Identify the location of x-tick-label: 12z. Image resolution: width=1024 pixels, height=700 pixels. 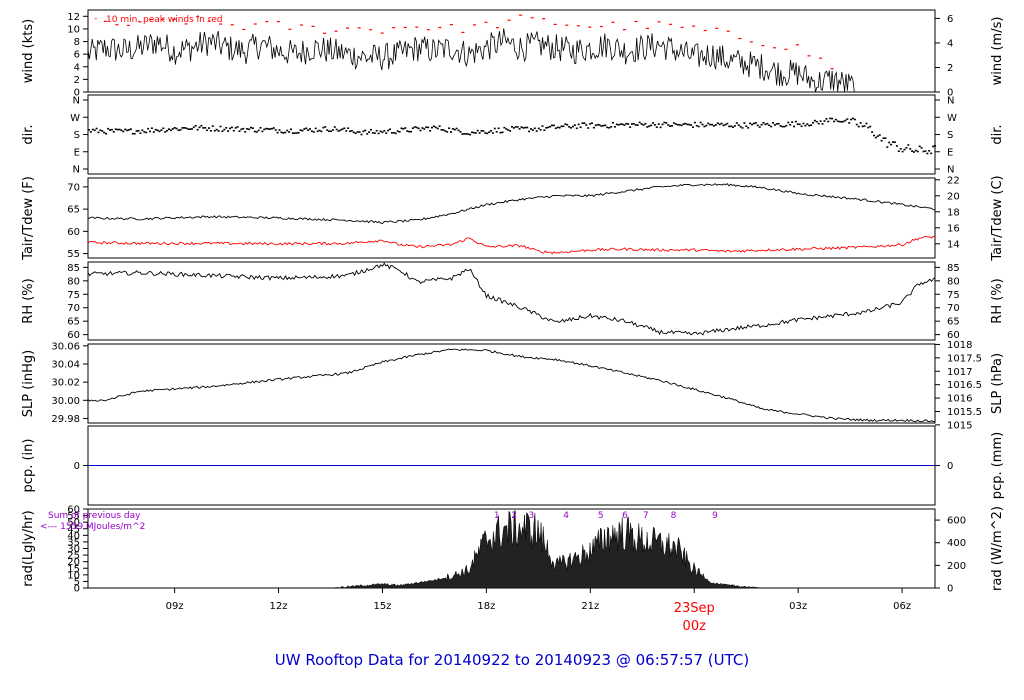
(279, 606).